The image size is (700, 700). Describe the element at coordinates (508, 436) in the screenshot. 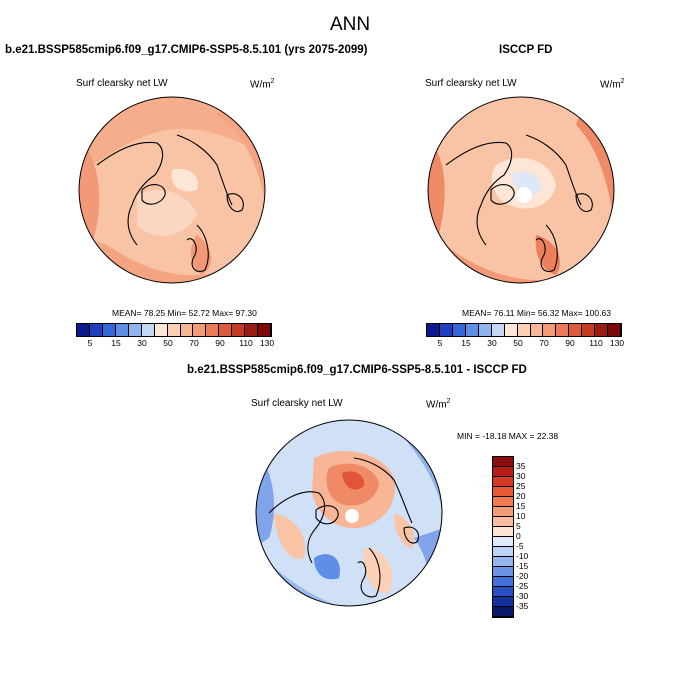

I see `panel3-stats: MIN = -18.18 MAX = 22.38` at that location.